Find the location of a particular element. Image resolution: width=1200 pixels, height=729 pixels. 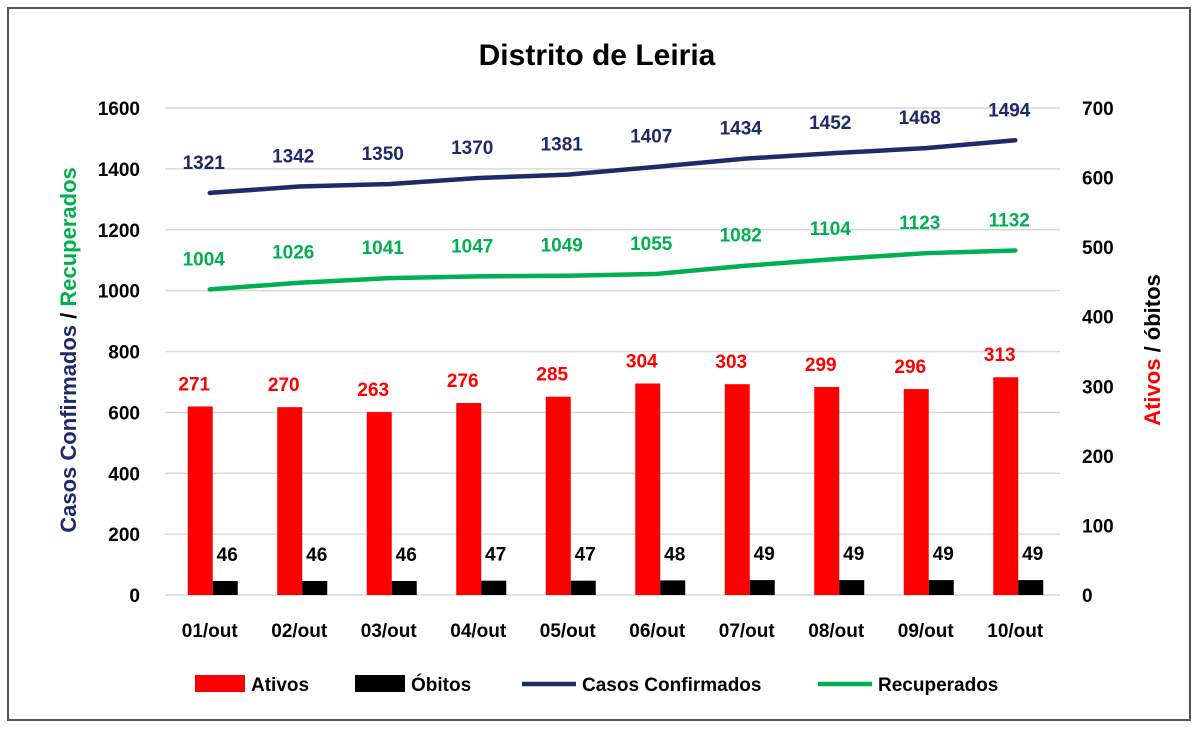

x-tick-label: 03/out is located at coordinates (389, 631).